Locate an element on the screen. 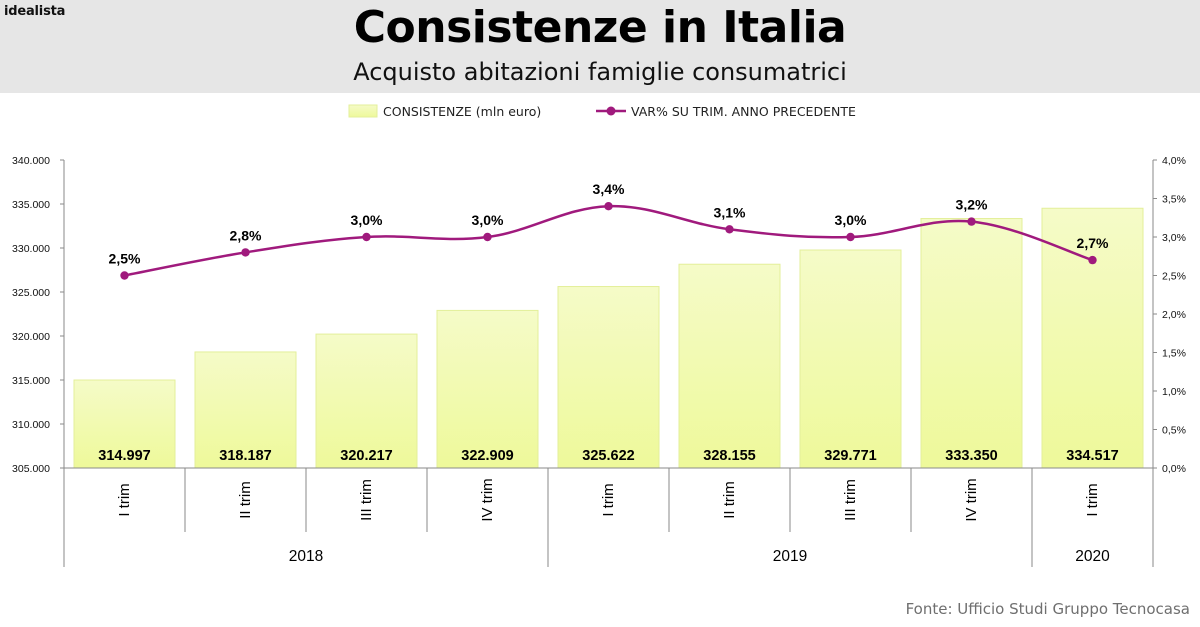 The image size is (1200, 627). y-tick-label: 325.000 is located at coordinates (31, 293).